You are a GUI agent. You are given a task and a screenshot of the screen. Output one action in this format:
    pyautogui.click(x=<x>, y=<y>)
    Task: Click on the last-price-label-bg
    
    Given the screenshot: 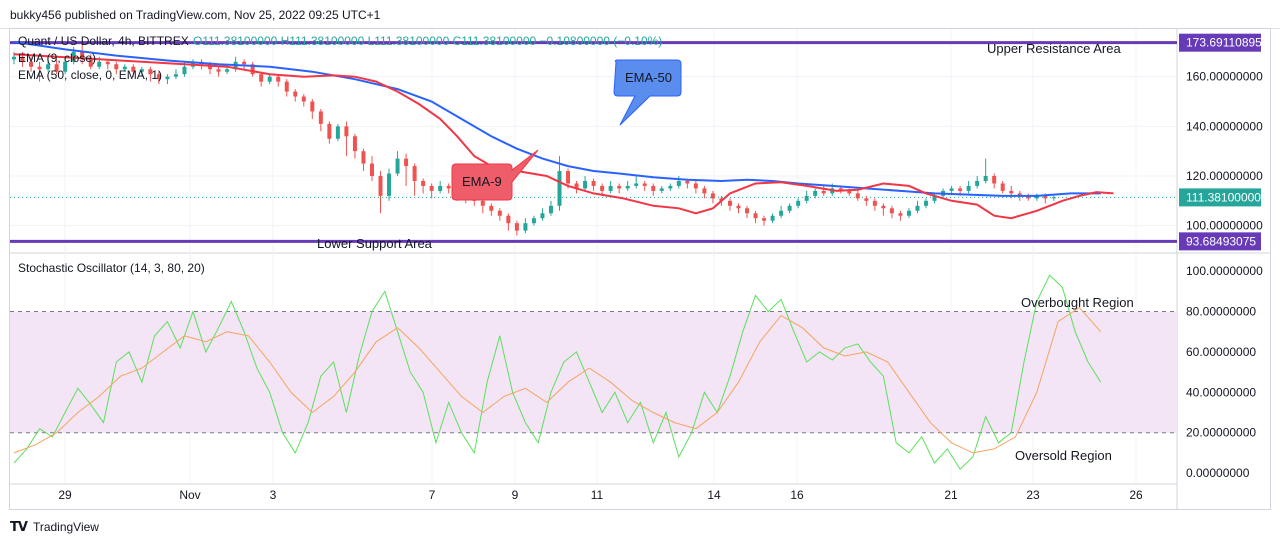 What is the action you would take?
    pyautogui.click(x=1220, y=197)
    